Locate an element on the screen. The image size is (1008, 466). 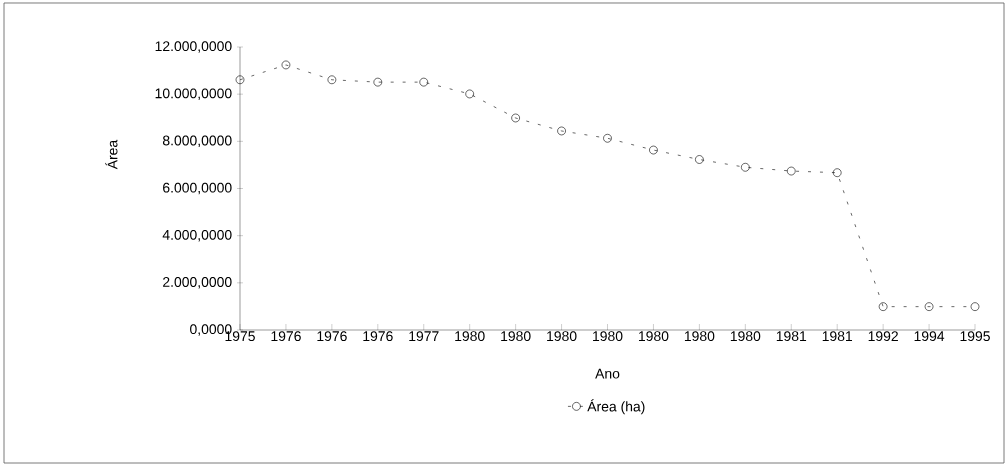
x-tick-label: 1995 is located at coordinates (975, 336).